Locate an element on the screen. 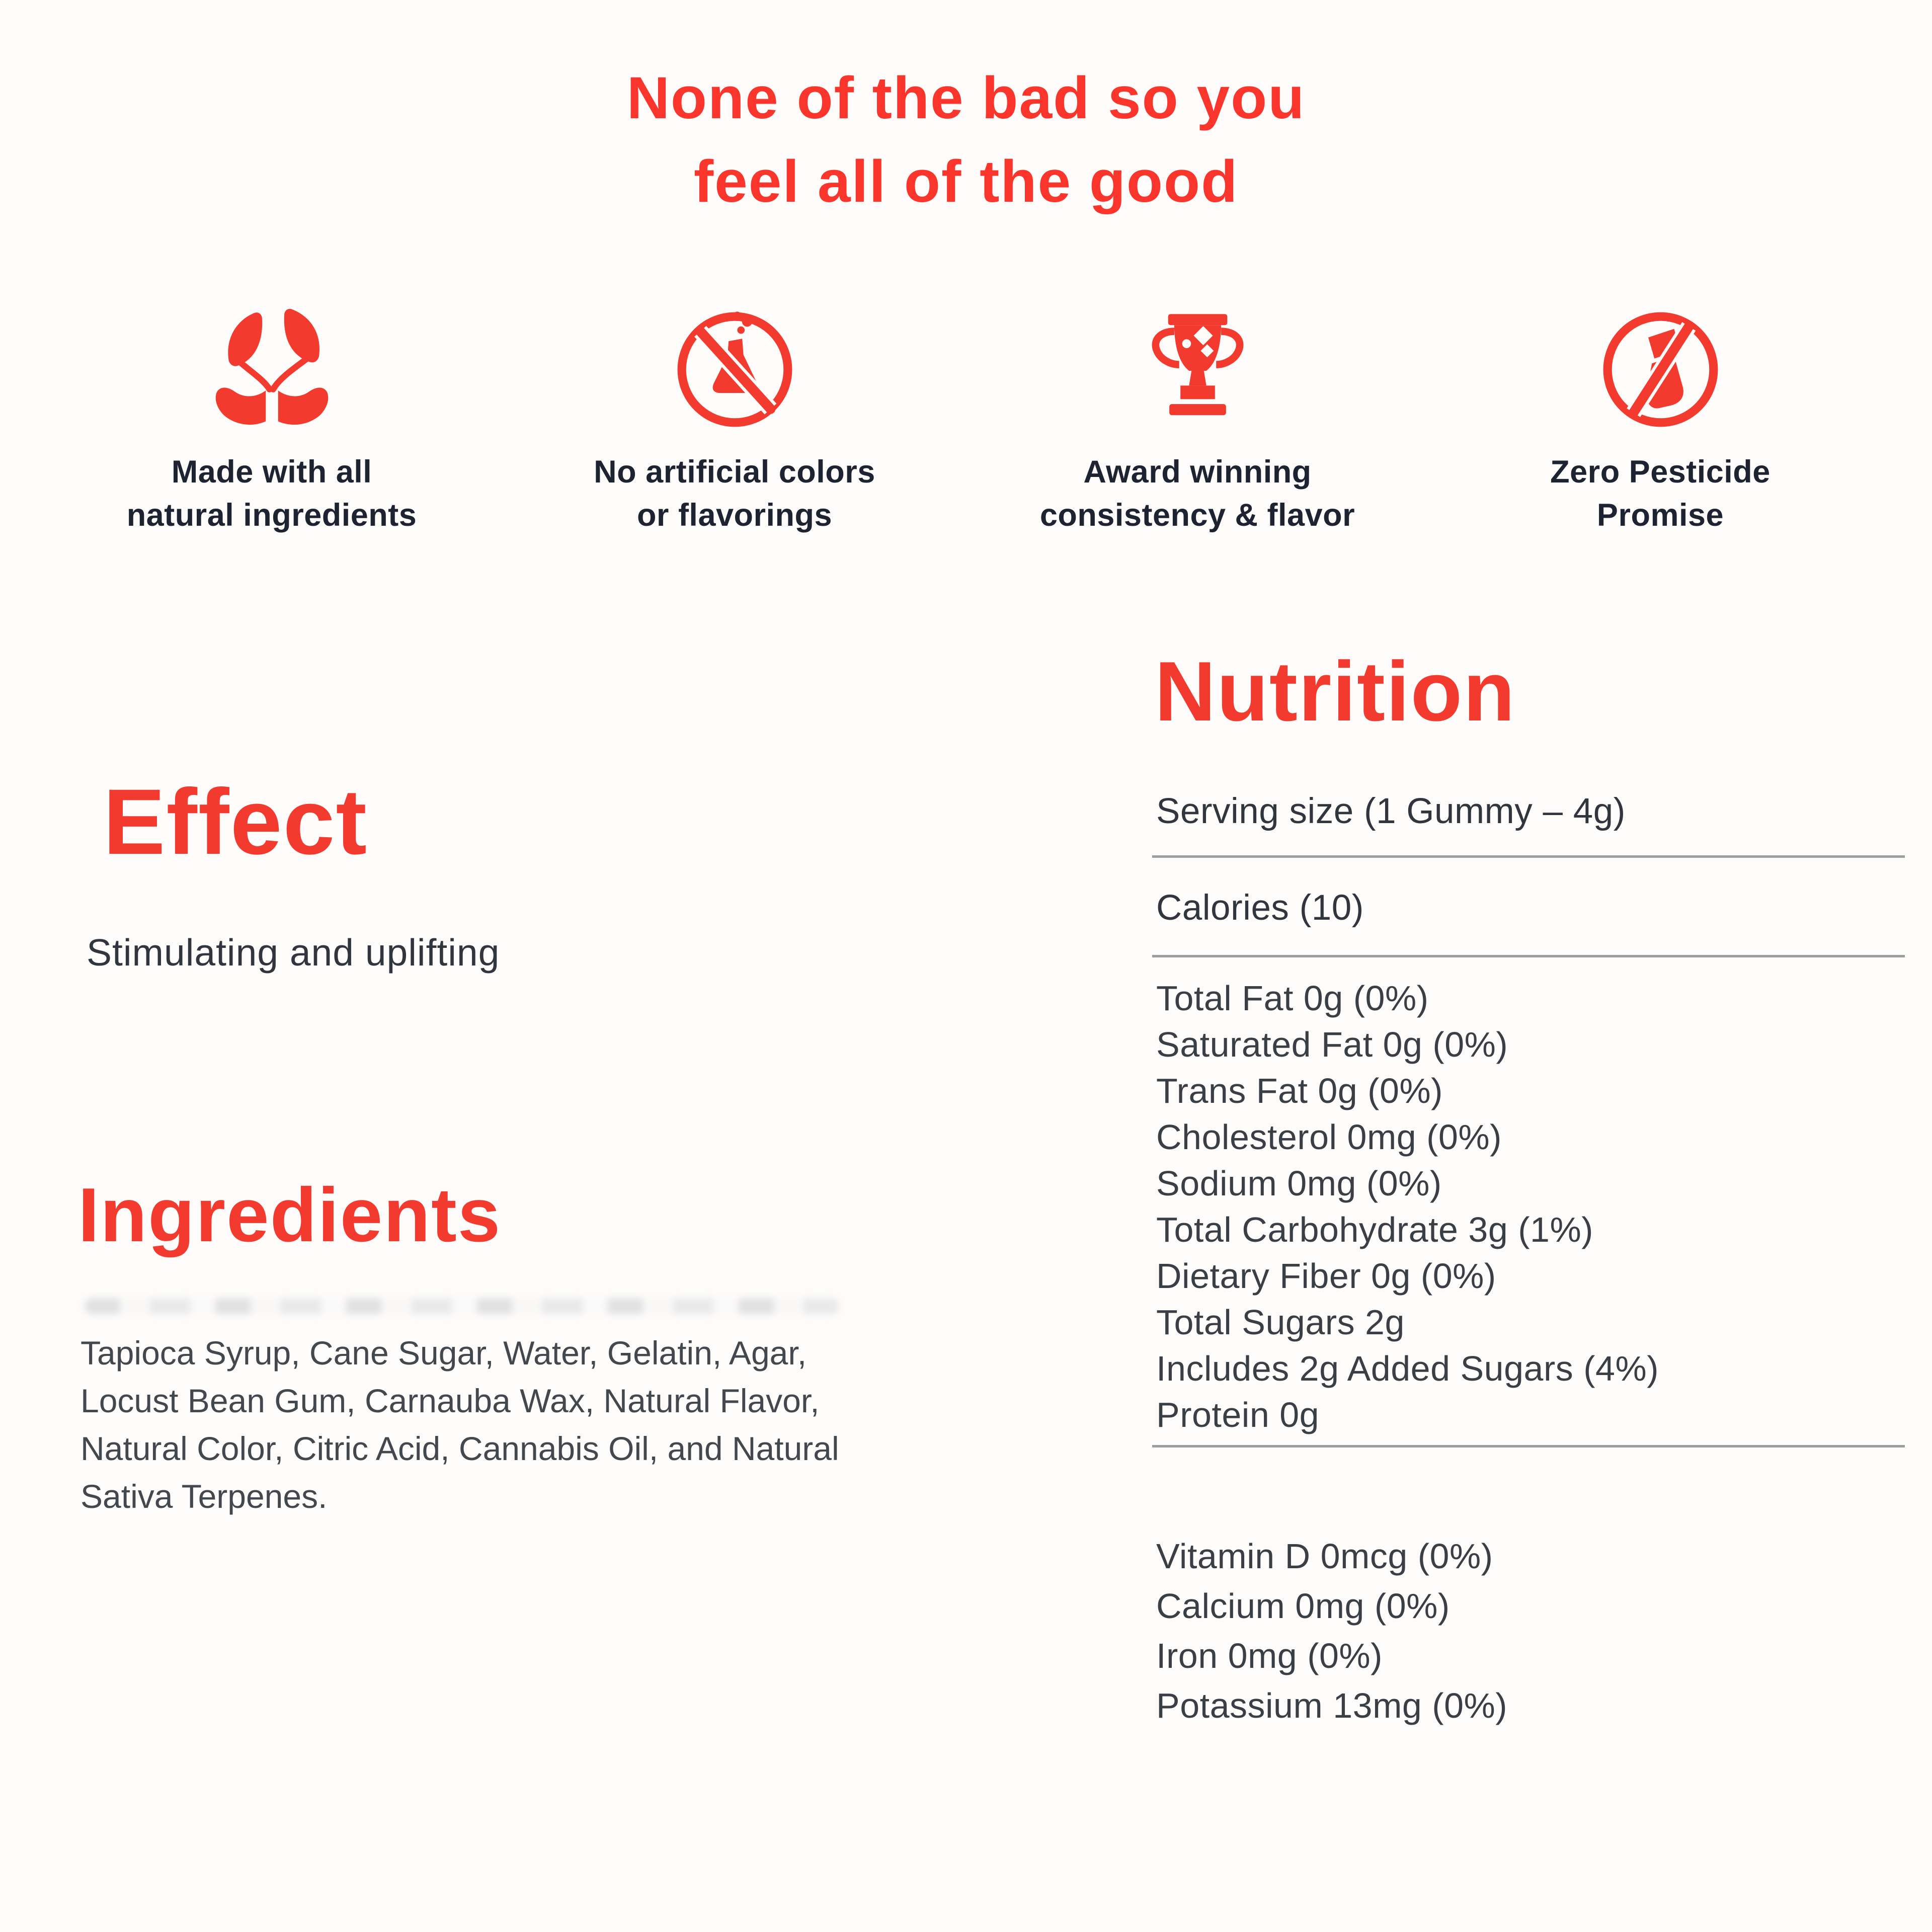  no-artificial-colors-icon is located at coordinates (734, 370).